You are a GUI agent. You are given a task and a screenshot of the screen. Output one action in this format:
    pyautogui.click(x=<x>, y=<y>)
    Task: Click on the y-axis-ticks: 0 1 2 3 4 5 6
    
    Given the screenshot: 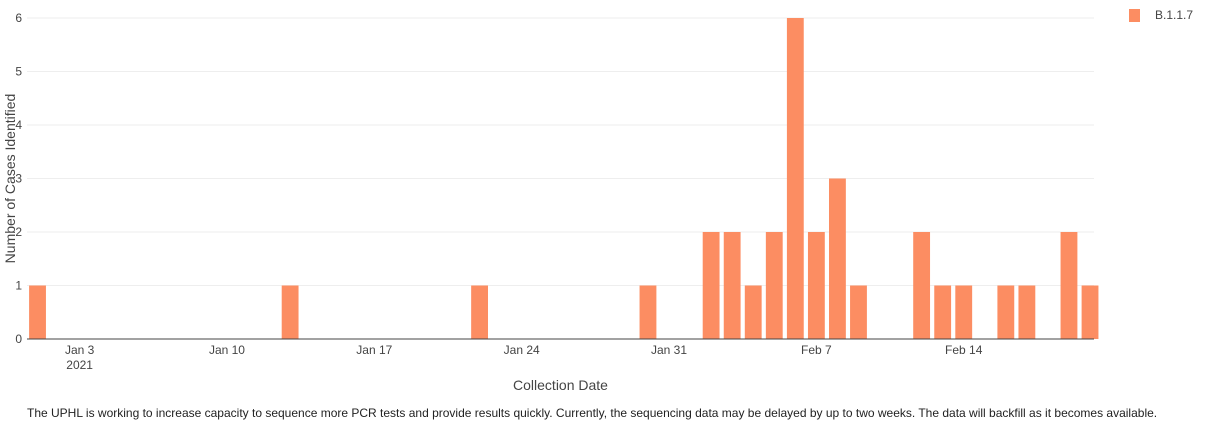 What is the action you would take?
    pyautogui.click(x=18, y=178)
    